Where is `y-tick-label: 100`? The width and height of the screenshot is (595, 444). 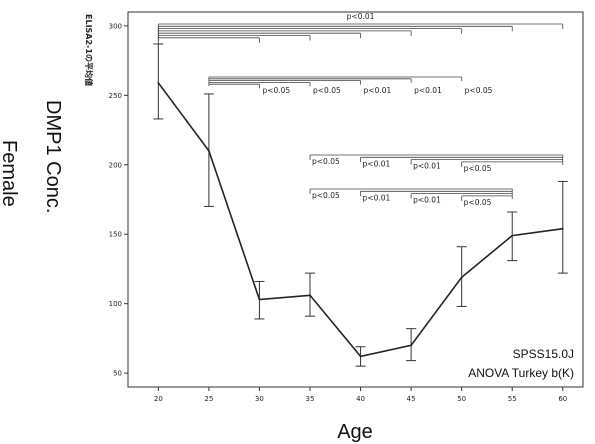 y-tick-label: 100 is located at coordinates (115, 304).